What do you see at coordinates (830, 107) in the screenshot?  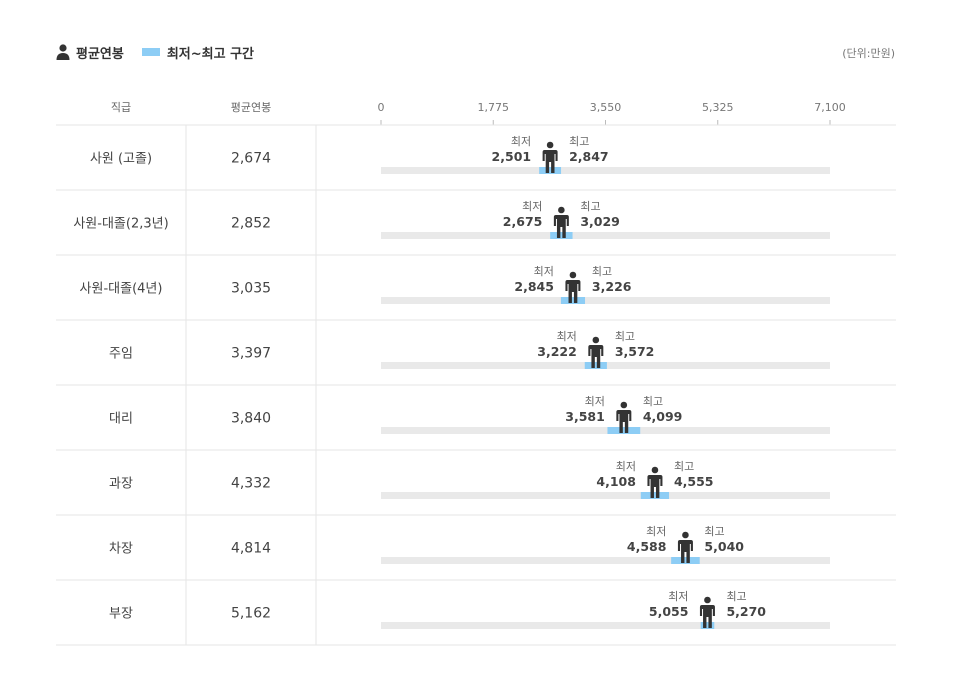 I see `x-tick-label: 7,100` at bounding box center [830, 107].